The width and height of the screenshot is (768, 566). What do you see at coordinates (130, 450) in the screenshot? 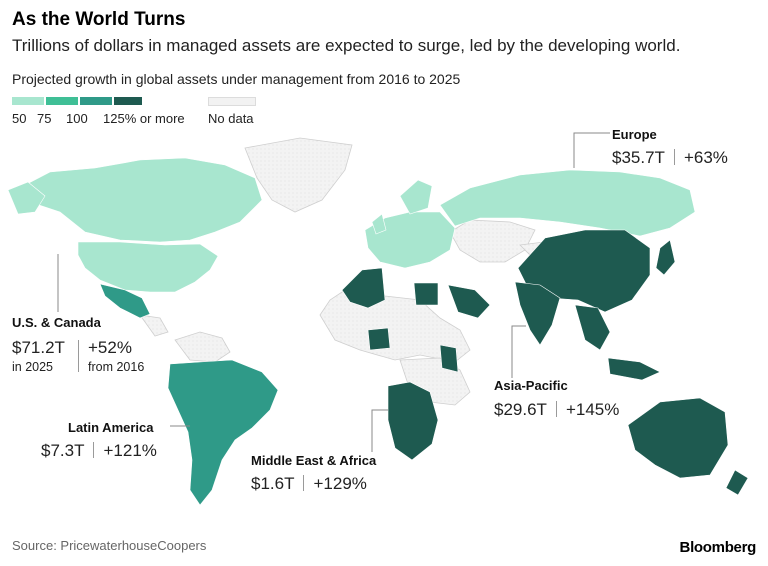
I see `latin-america-growth: +121%` at bounding box center [130, 450].